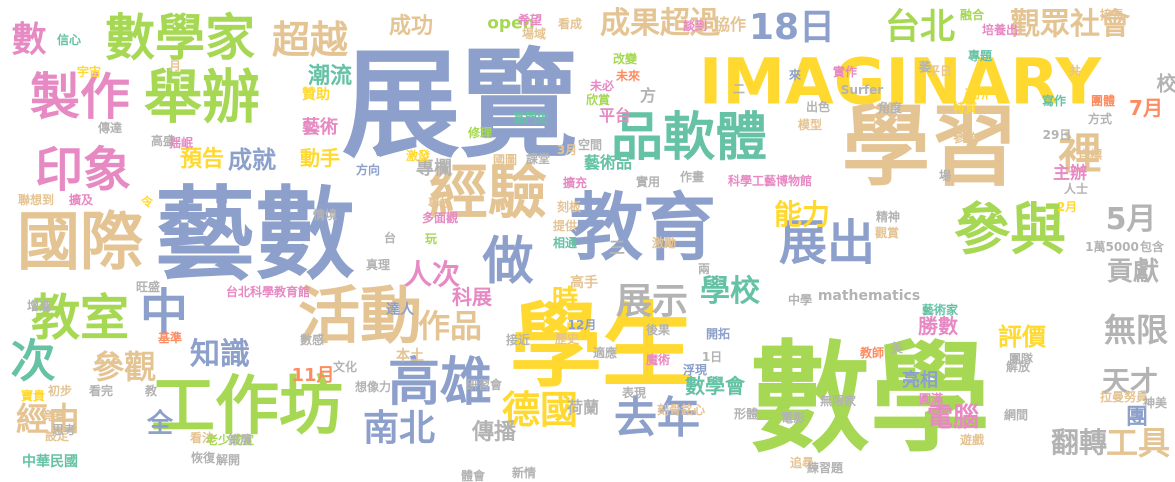  I want to click on word-cloud-term: 情境, so click(325, 215).